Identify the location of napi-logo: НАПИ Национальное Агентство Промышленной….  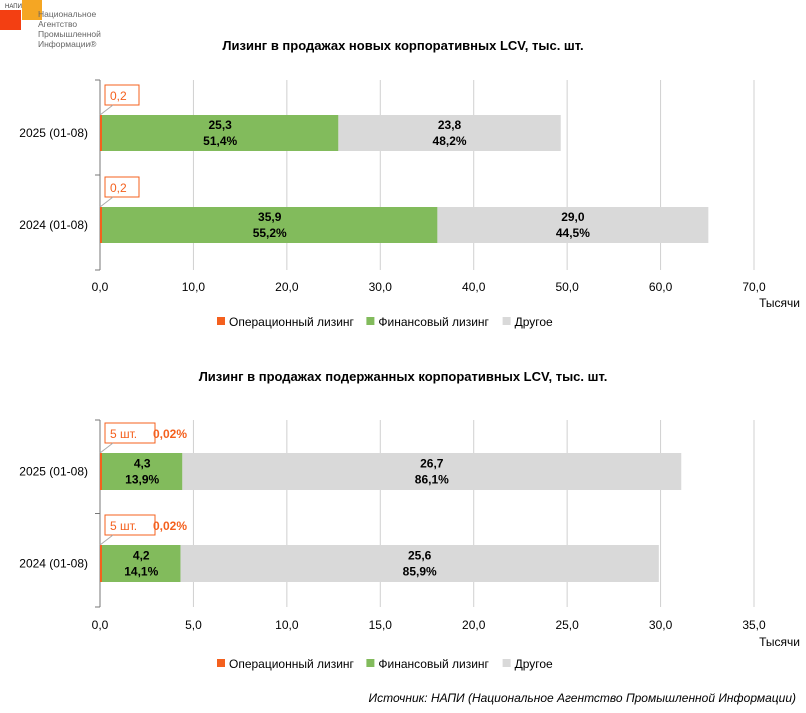
(50, 28).